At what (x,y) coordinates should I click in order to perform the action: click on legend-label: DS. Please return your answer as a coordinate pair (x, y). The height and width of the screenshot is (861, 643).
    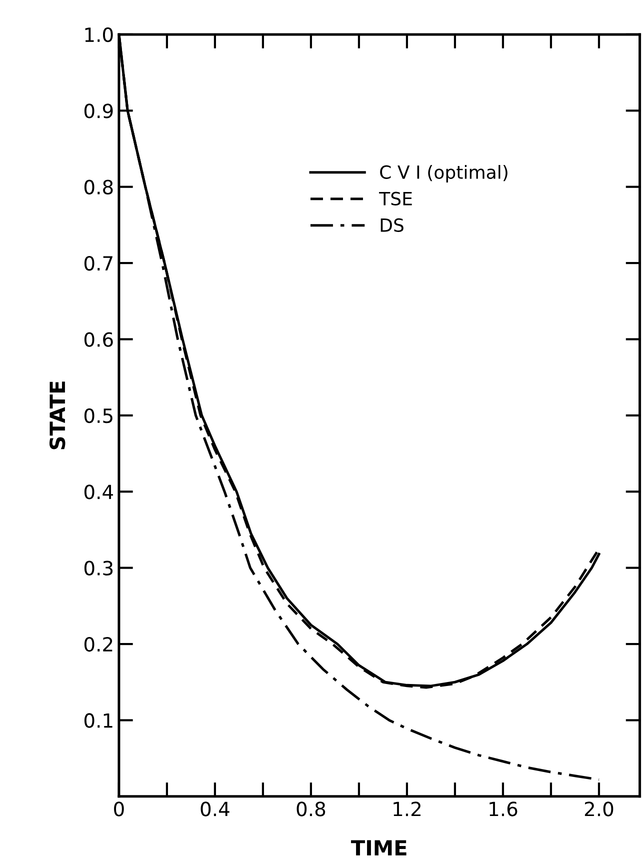
    Looking at the image, I should click on (392, 225).